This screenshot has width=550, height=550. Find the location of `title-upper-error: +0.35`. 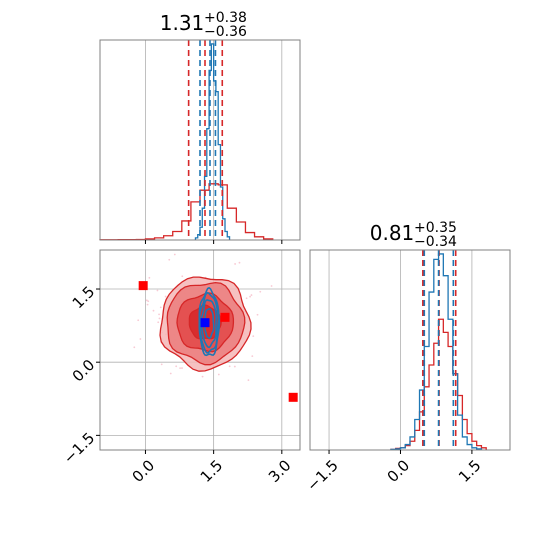

title-upper-error: +0.35 is located at coordinates (435, 228).